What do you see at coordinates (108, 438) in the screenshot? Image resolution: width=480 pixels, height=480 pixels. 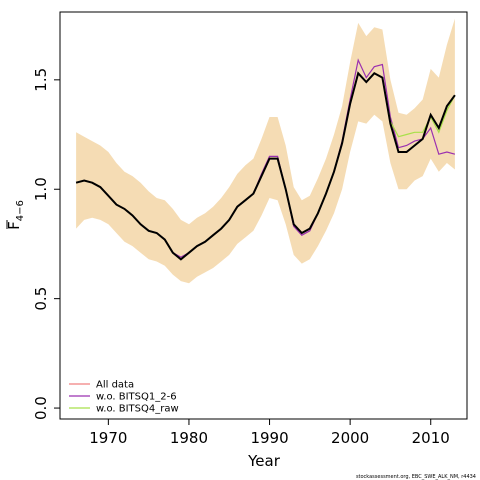 I see `x-tick-label: 1970` at bounding box center [108, 438].